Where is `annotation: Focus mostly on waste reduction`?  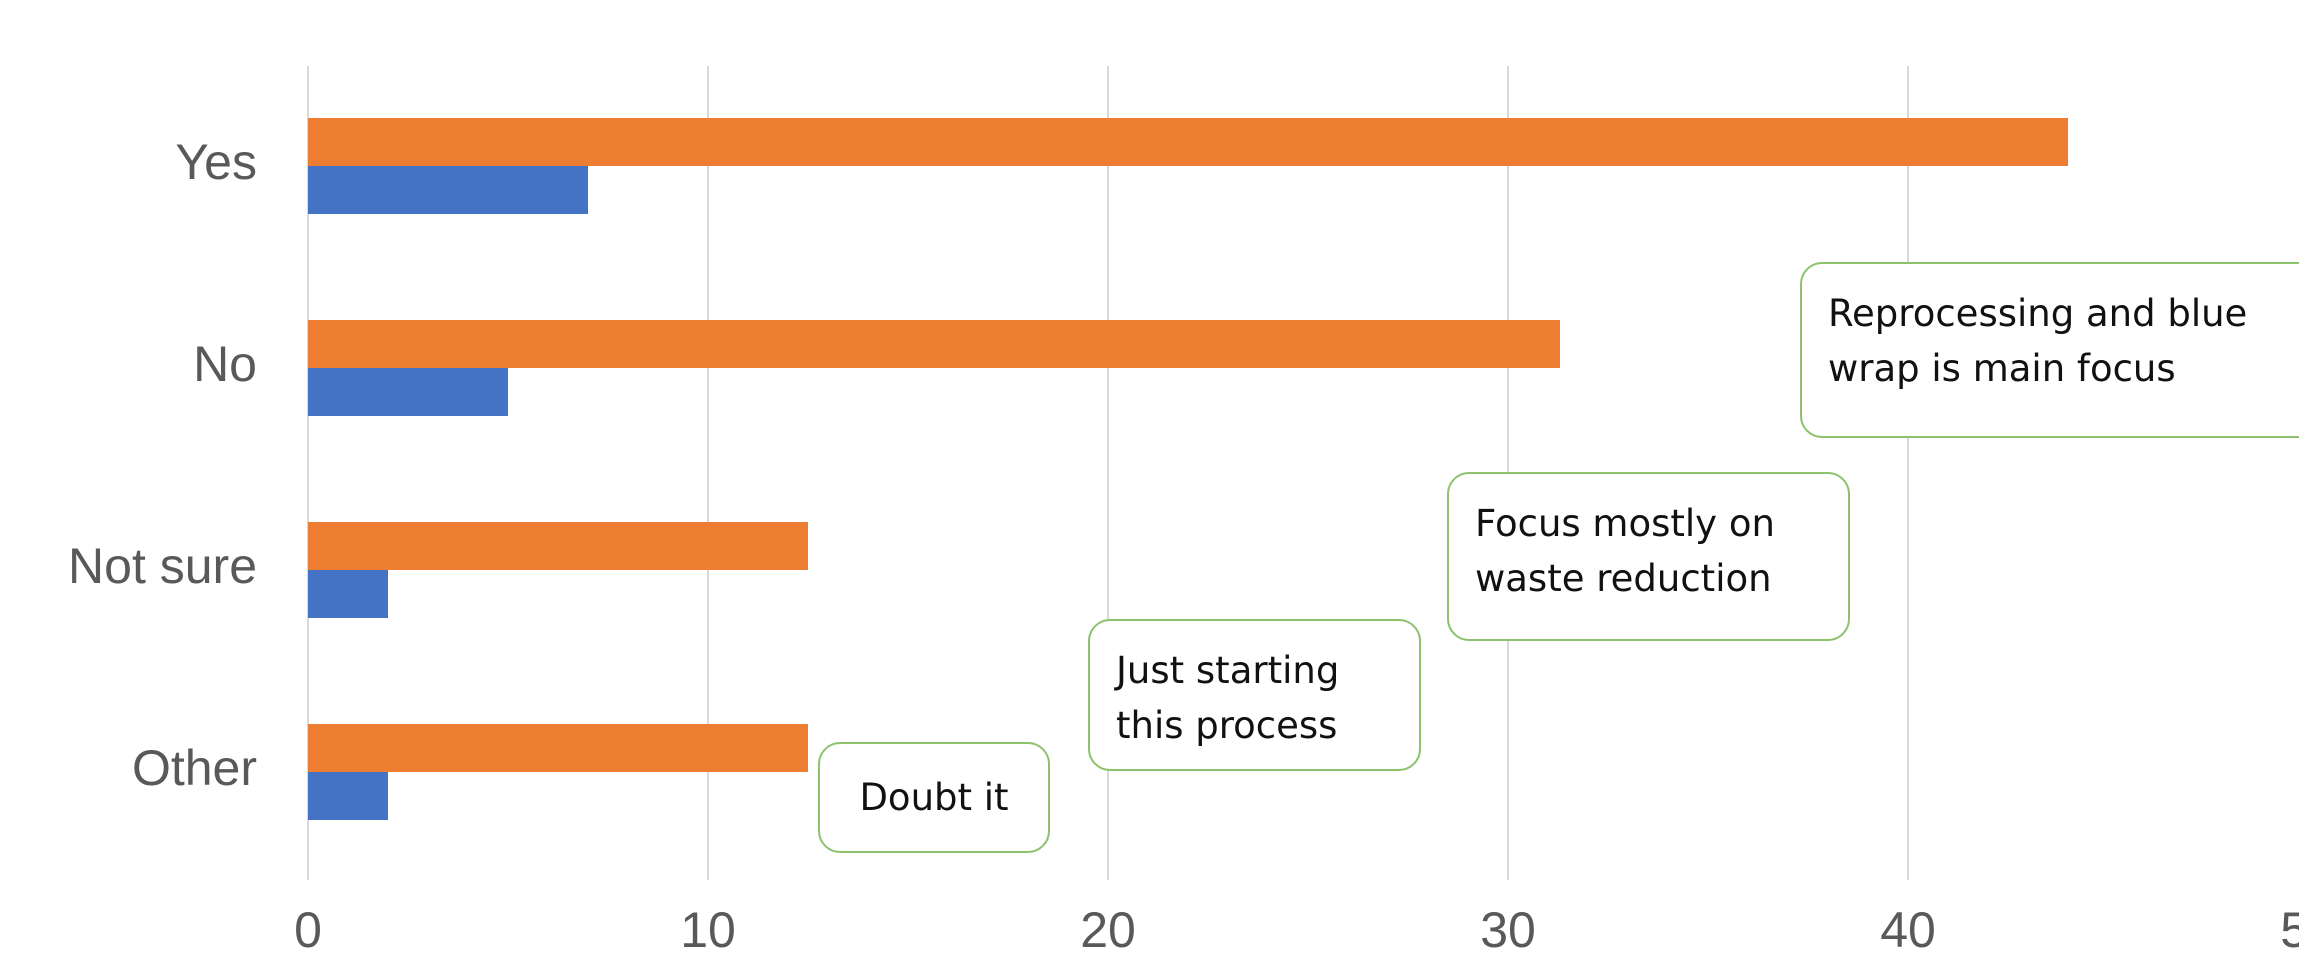
annotation: Focus mostly on waste reduction is located at coordinates (1648, 556).